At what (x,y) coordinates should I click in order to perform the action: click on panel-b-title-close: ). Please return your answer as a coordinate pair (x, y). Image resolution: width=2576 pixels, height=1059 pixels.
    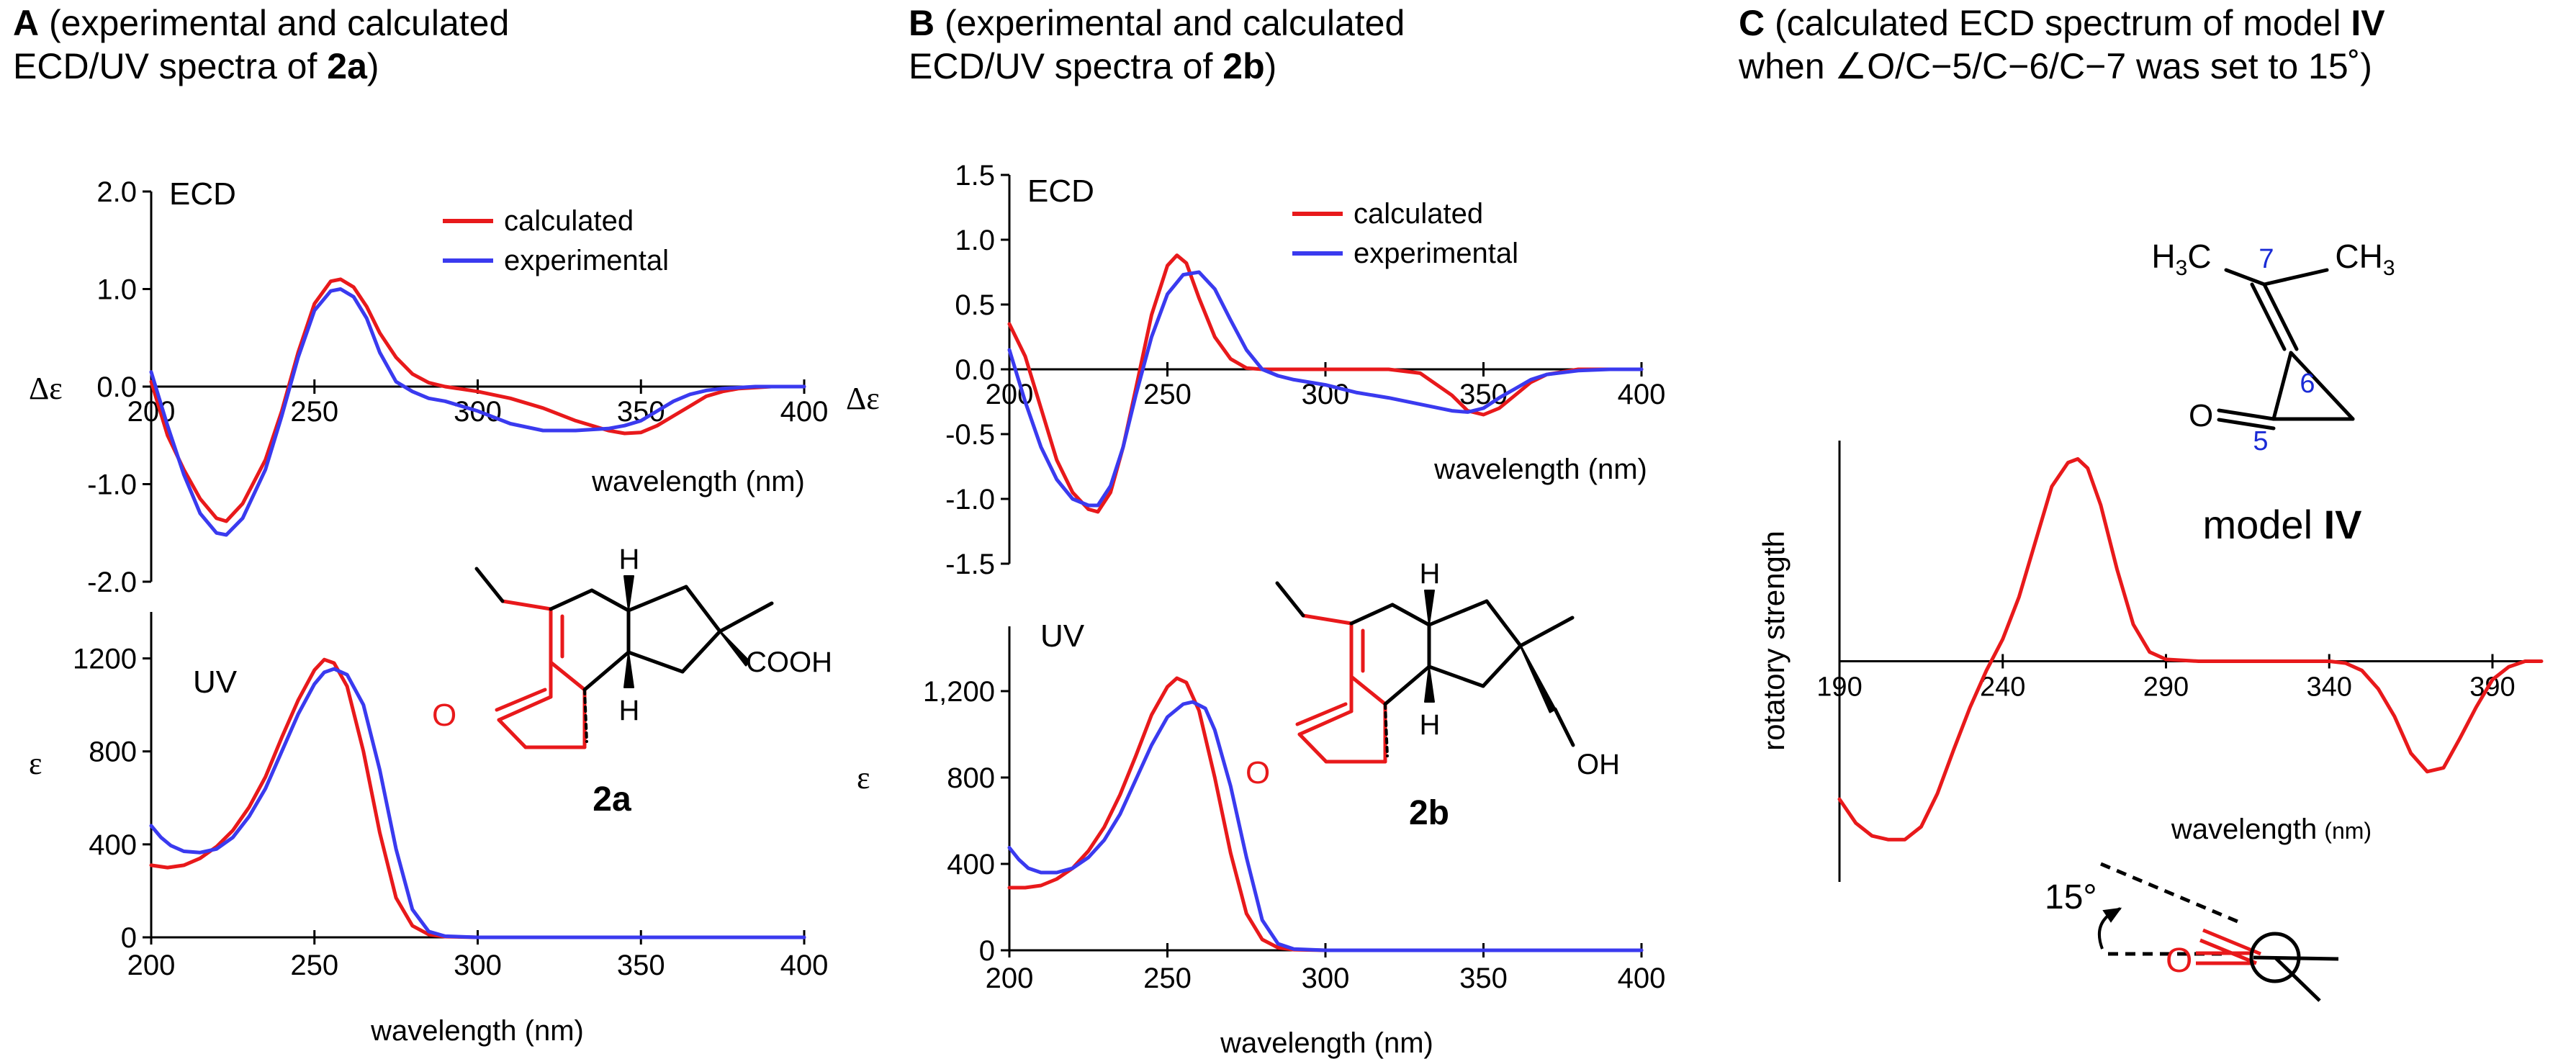
    Looking at the image, I should click on (1270, 66).